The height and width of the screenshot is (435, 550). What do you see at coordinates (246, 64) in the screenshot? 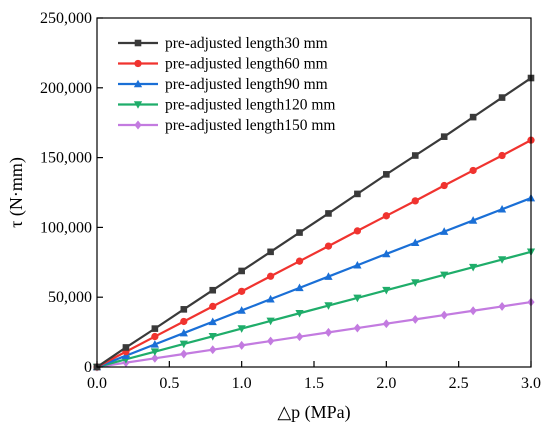
I see `legend-label-2: pre-adjusted length60 mm` at bounding box center [246, 64].